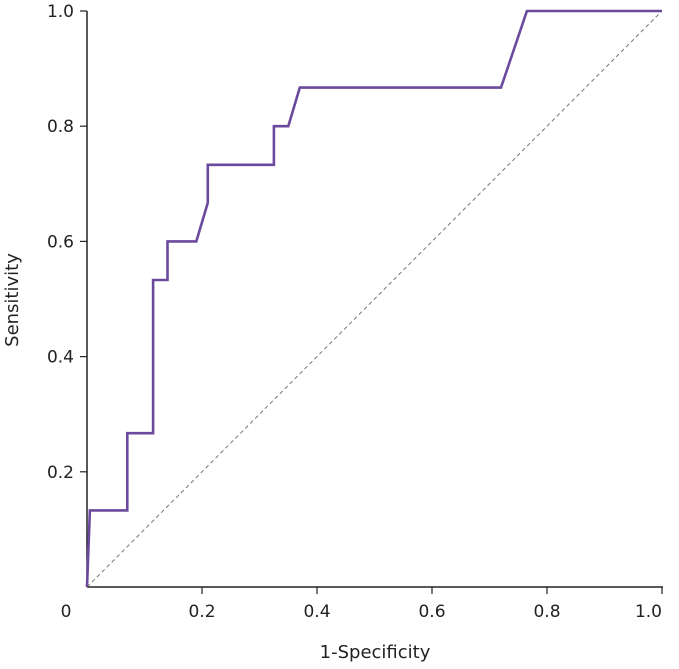  What do you see at coordinates (431, 612) in the screenshot?
I see `x-tick-label: 0.6` at bounding box center [431, 612].